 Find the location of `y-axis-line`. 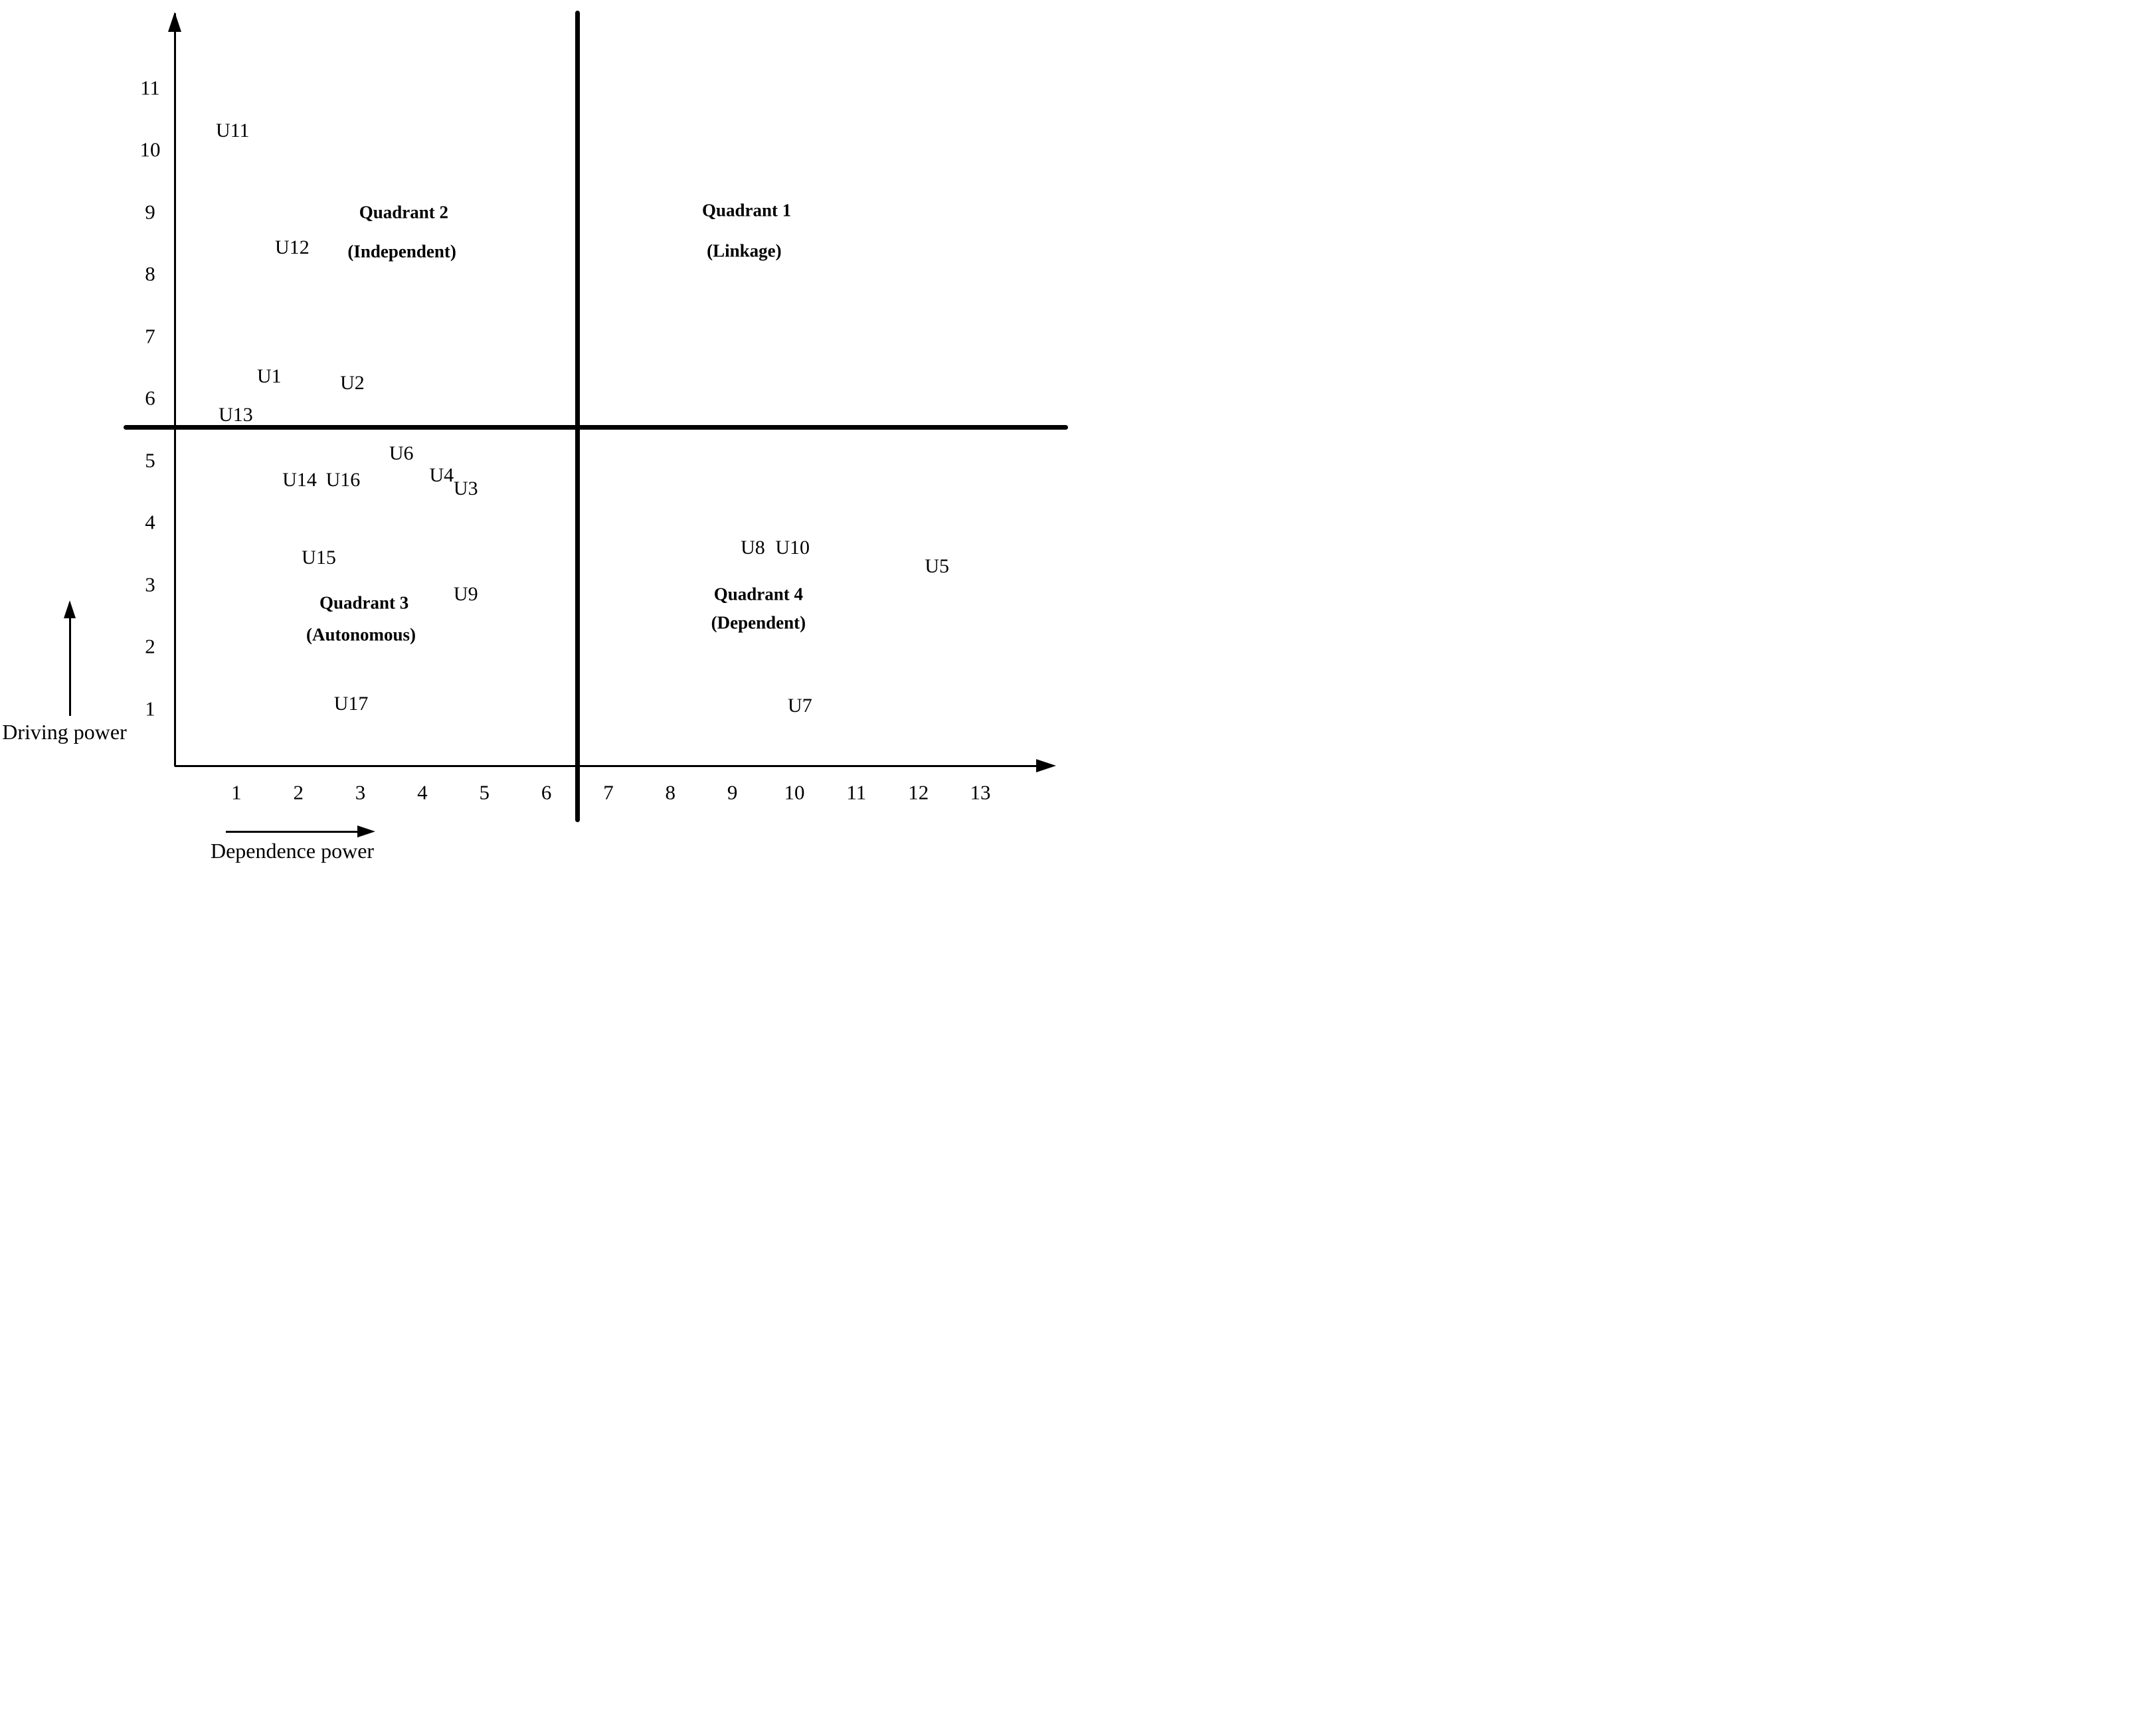

y-axis-line is located at coordinates (175, 389).